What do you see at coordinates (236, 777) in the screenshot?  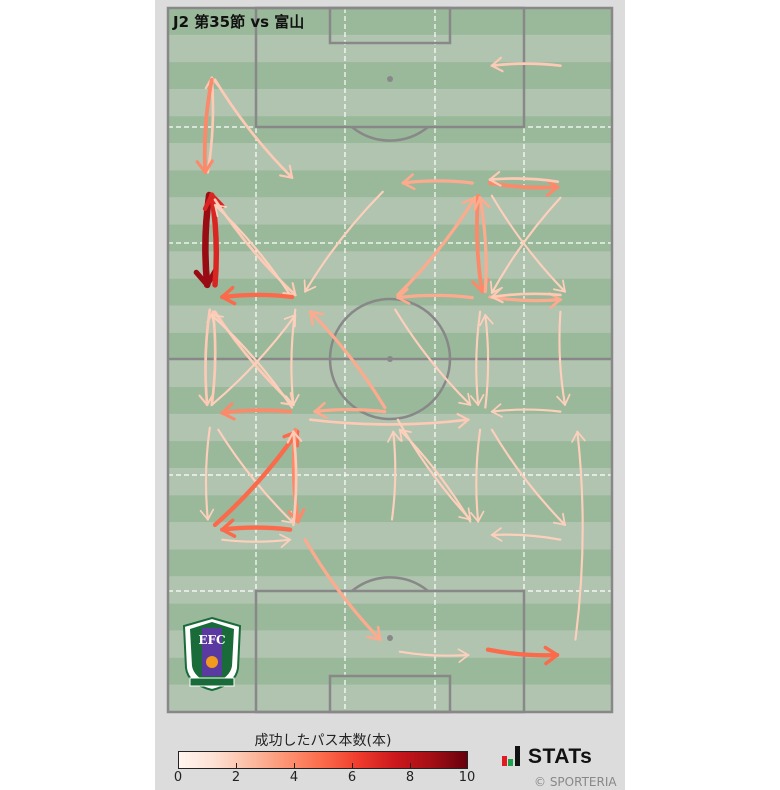 I see `colorbar-tick: 2` at bounding box center [236, 777].